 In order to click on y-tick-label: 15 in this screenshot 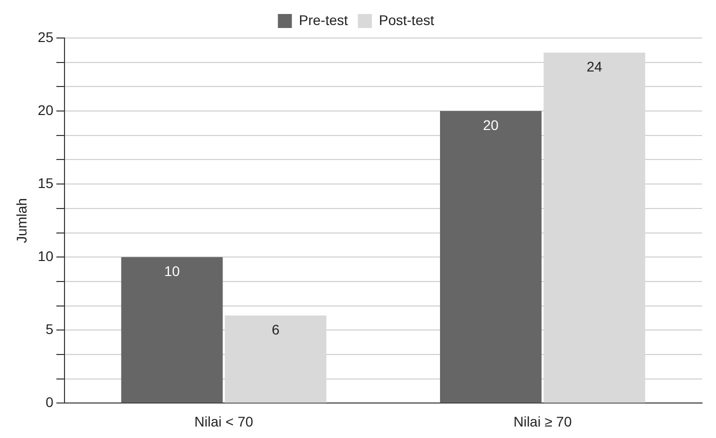, I will do `click(46, 182)`.